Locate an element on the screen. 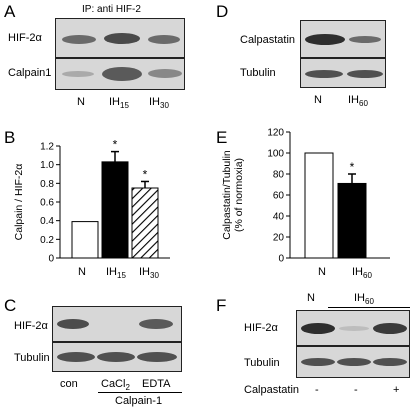  y-tick-label-E-6: 120 is located at coordinates (275, 133).